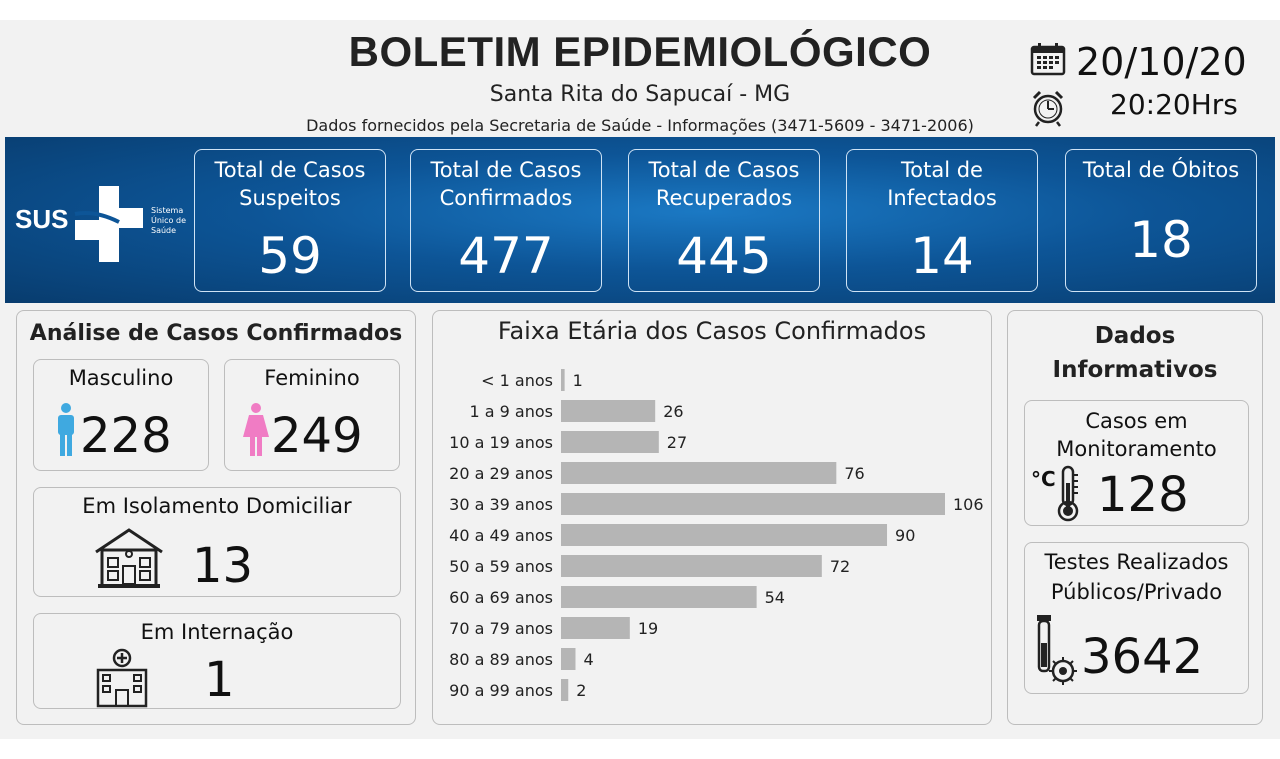 Image resolution: width=1280 pixels, height=759 pixels. I want to click on stat-suspected: Total de Casos Suspeitos 59, so click(290, 220).